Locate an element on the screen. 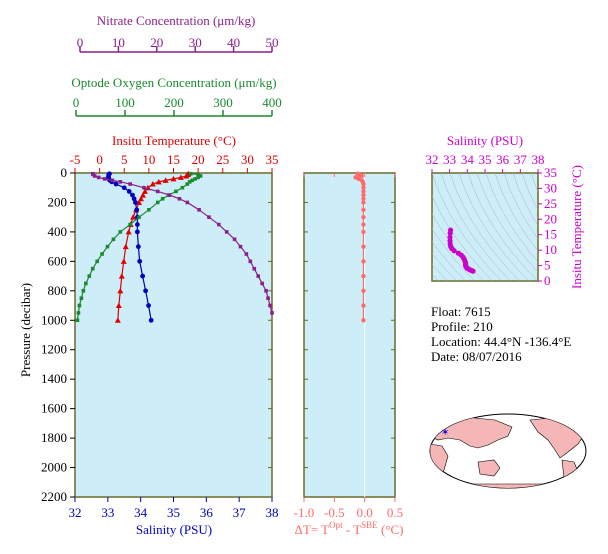 Image resolution: width=608 pixels, height=554 pixels. pressure-tick-label: 800 is located at coordinates (58, 290).